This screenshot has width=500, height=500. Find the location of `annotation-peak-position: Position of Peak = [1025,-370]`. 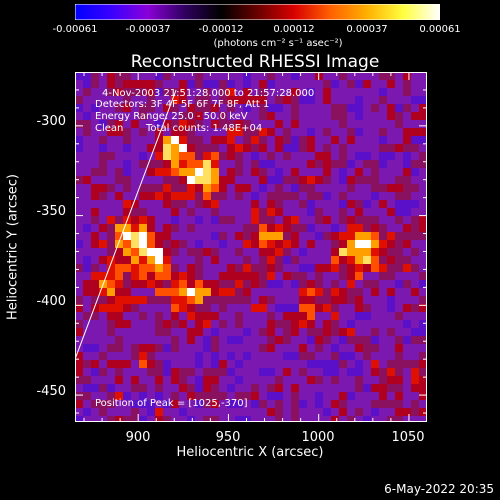

annotation-peak-position: Position of Peak = [1025,-370] is located at coordinates (171, 403).